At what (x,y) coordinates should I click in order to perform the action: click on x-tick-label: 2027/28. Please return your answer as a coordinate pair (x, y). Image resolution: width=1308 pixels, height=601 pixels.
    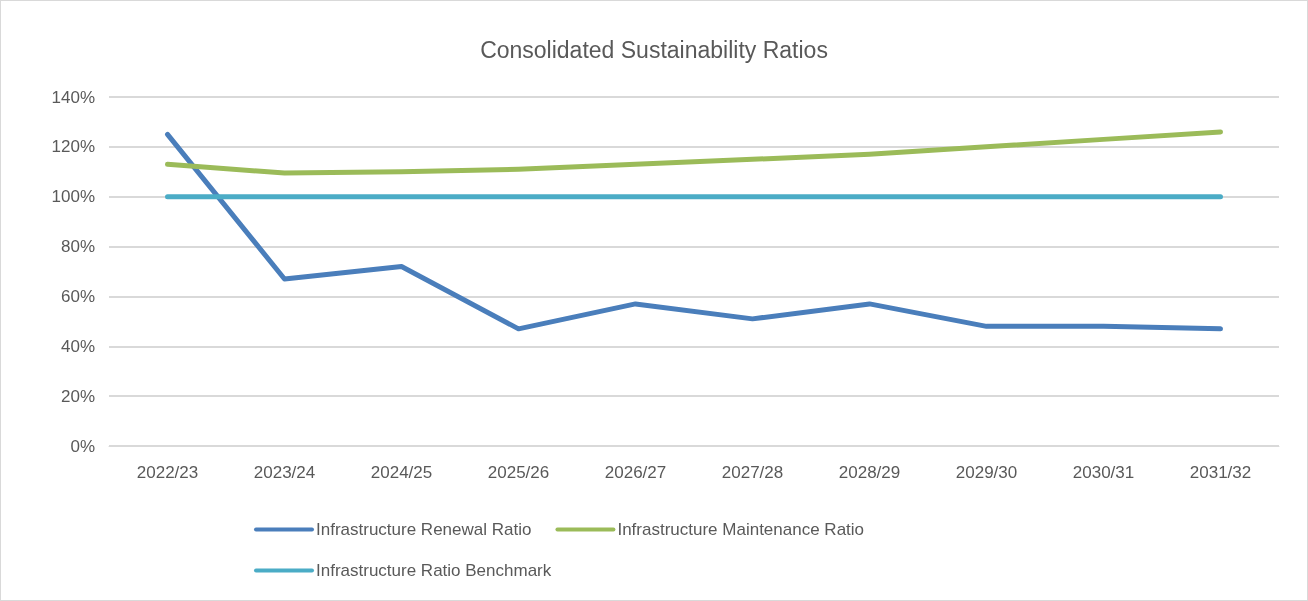
    Looking at the image, I should click on (752, 472).